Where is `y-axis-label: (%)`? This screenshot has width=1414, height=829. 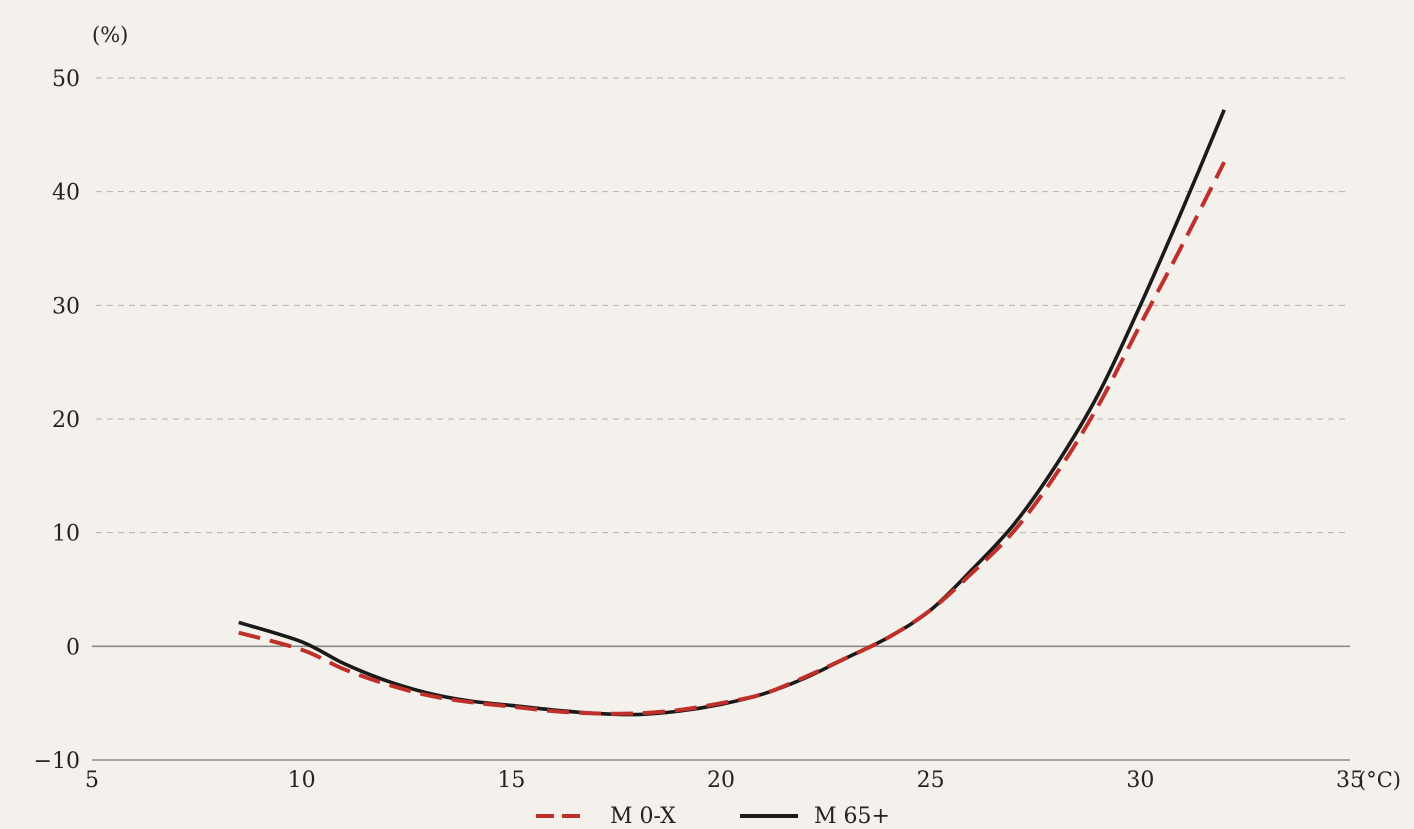 y-axis-label: (%) is located at coordinates (110, 35).